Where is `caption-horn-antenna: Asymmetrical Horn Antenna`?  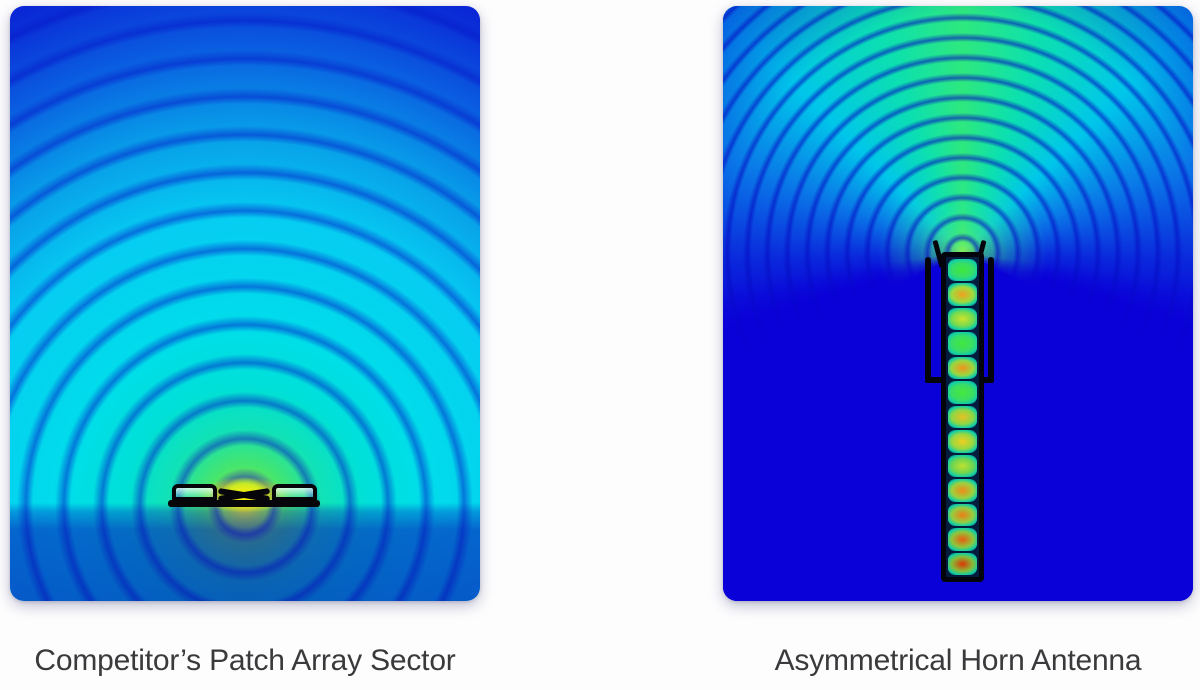
caption-horn-antenna: Asymmetrical Horn Antenna is located at coordinates (958, 660).